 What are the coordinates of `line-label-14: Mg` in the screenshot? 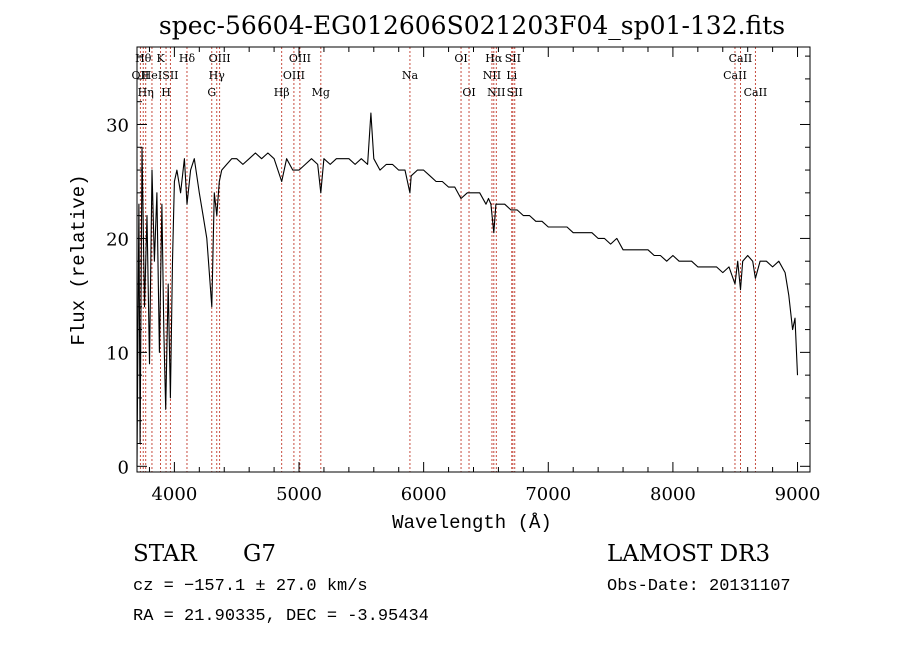 It's located at (321, 92).